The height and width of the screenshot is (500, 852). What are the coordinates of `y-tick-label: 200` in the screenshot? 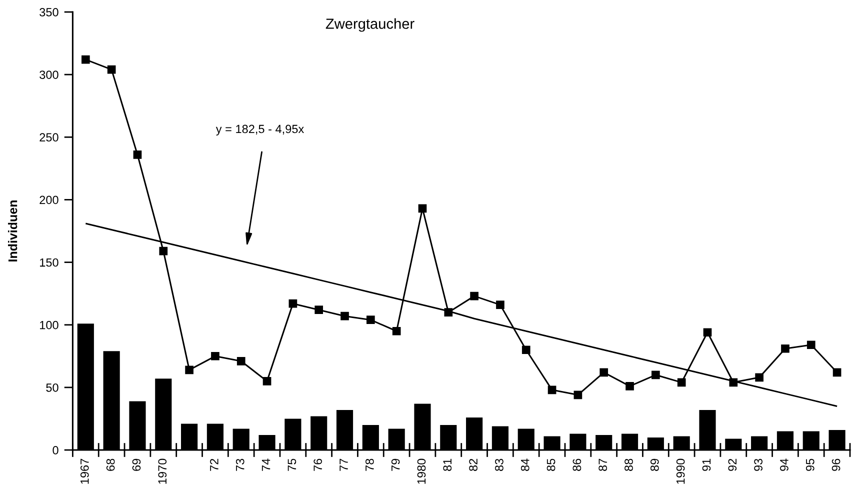 It's located at (49, 200).